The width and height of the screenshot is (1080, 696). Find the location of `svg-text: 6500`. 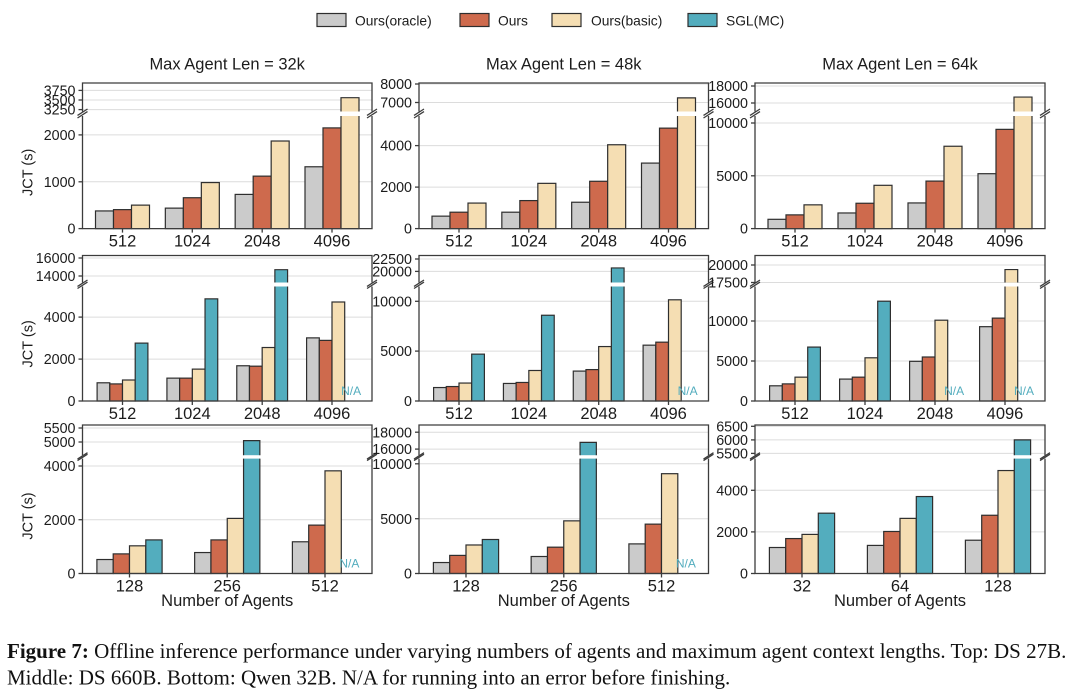

svg-text: 6500 is located at coordinates (732, 427).